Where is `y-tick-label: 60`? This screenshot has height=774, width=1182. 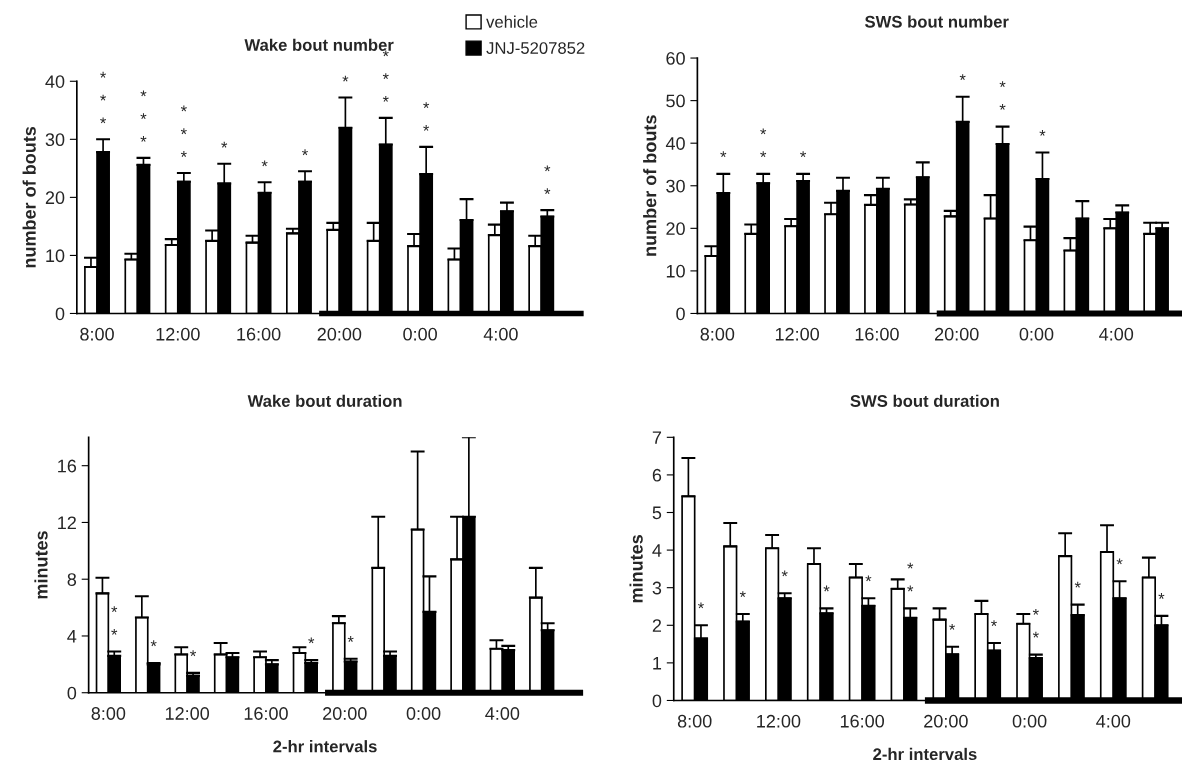 y-tick-label: 60 is located at coordinates (675, 58).